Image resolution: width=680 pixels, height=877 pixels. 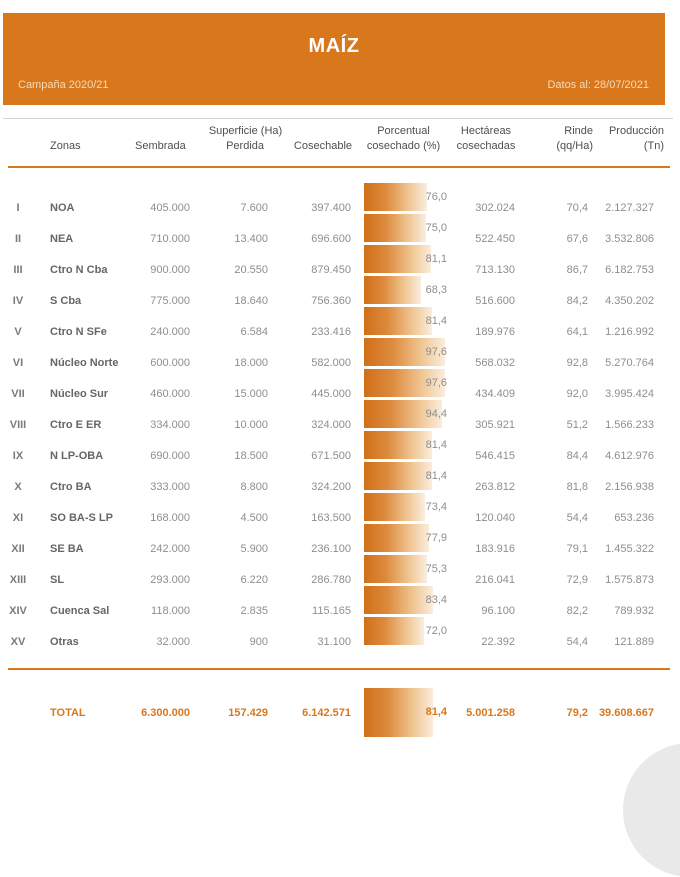 I want to click on row-bar-cell: 97,6, so click(x=403, y=389).